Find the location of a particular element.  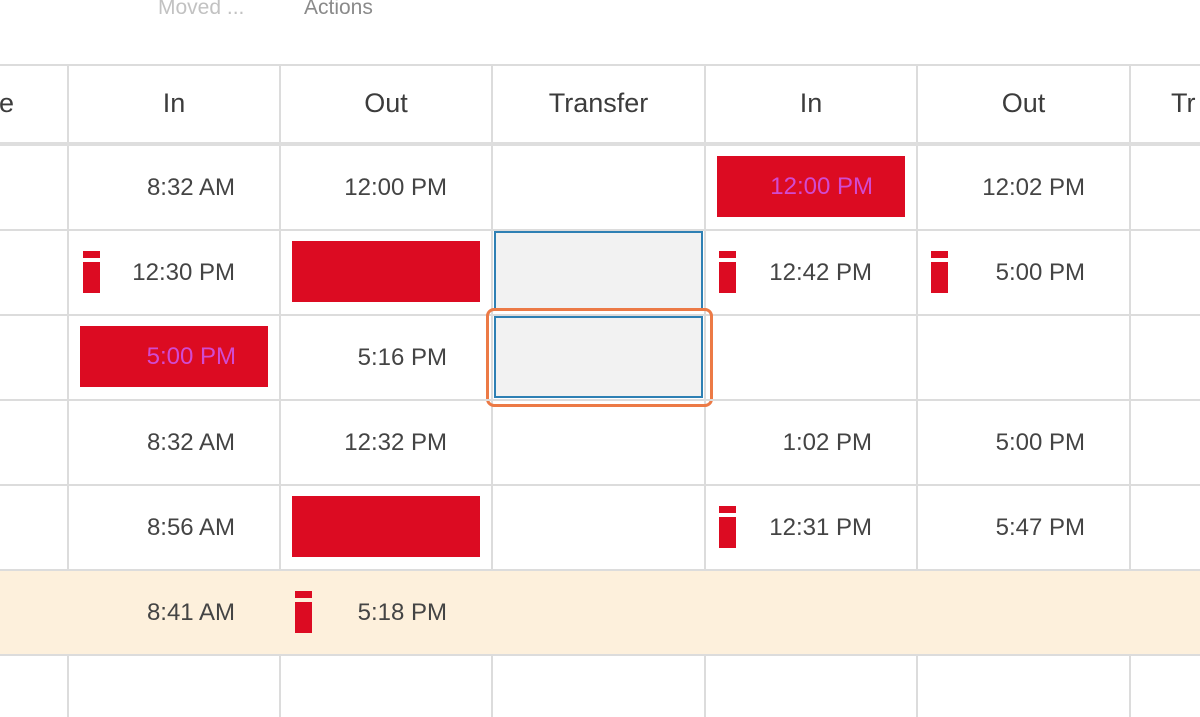

out-time-cell: 5:16 PM is located at coordinates (402, 357).